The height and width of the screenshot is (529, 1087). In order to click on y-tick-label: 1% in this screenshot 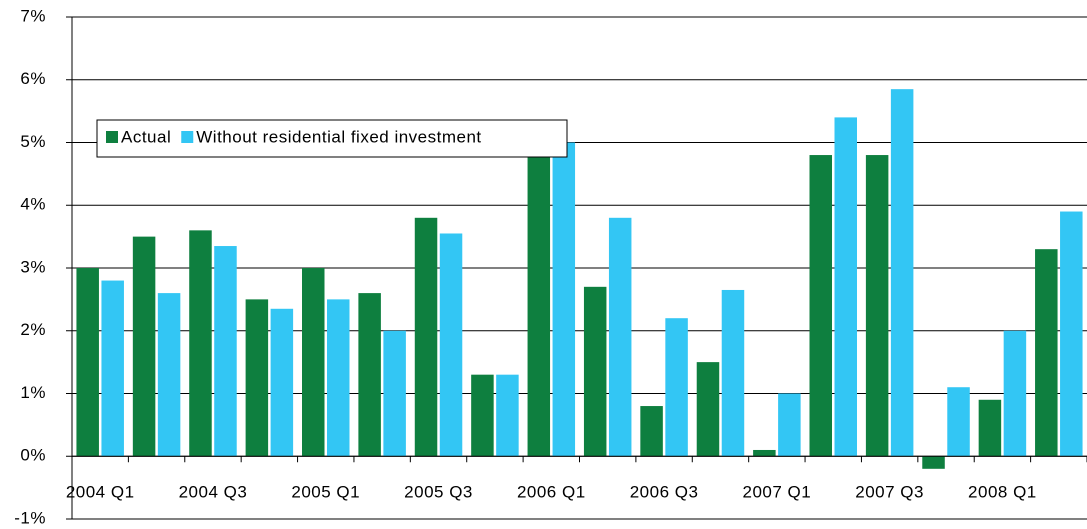, I will do `click(33, 392)`.